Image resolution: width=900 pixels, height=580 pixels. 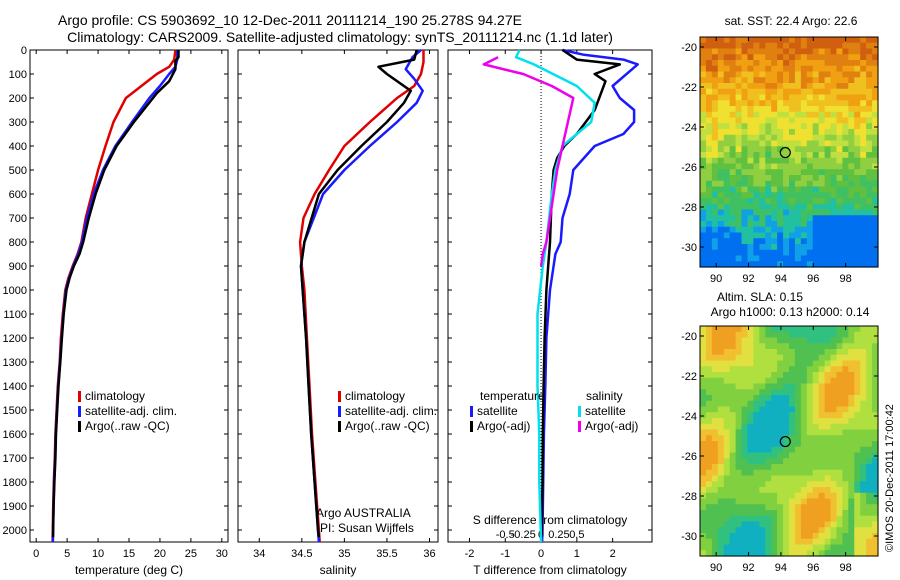 I want to click on y-tick-label: 600, so click(x=18, y=195).